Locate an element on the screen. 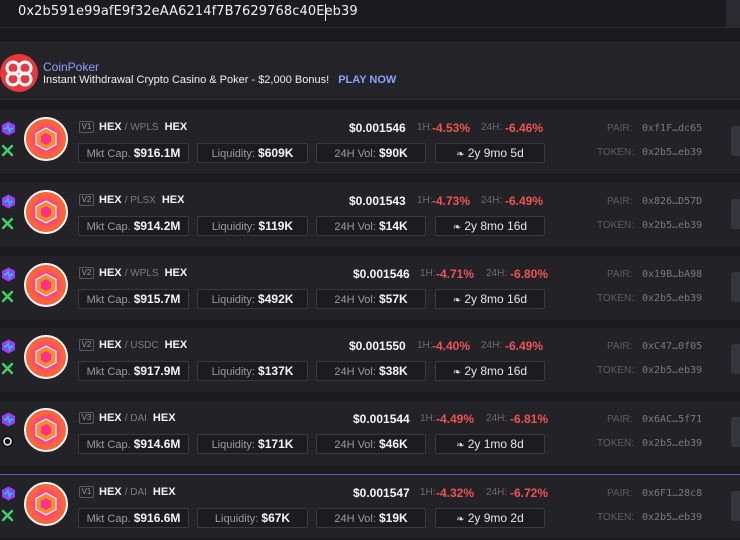 This screenshot has height=540, width=740. liquidity-value: $119K is located at coordinates (276, 226).